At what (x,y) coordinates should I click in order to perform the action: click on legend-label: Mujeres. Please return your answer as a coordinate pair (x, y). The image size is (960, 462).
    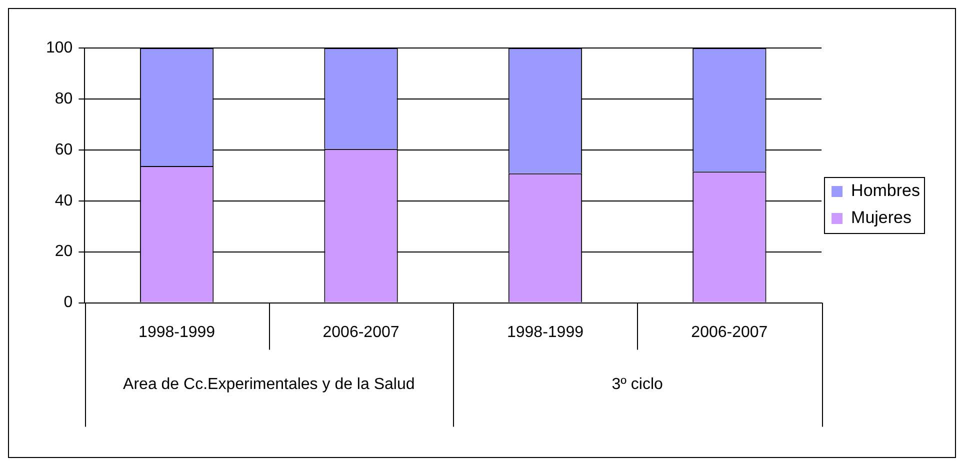
    Looking at the image, I should click on (881, 218).